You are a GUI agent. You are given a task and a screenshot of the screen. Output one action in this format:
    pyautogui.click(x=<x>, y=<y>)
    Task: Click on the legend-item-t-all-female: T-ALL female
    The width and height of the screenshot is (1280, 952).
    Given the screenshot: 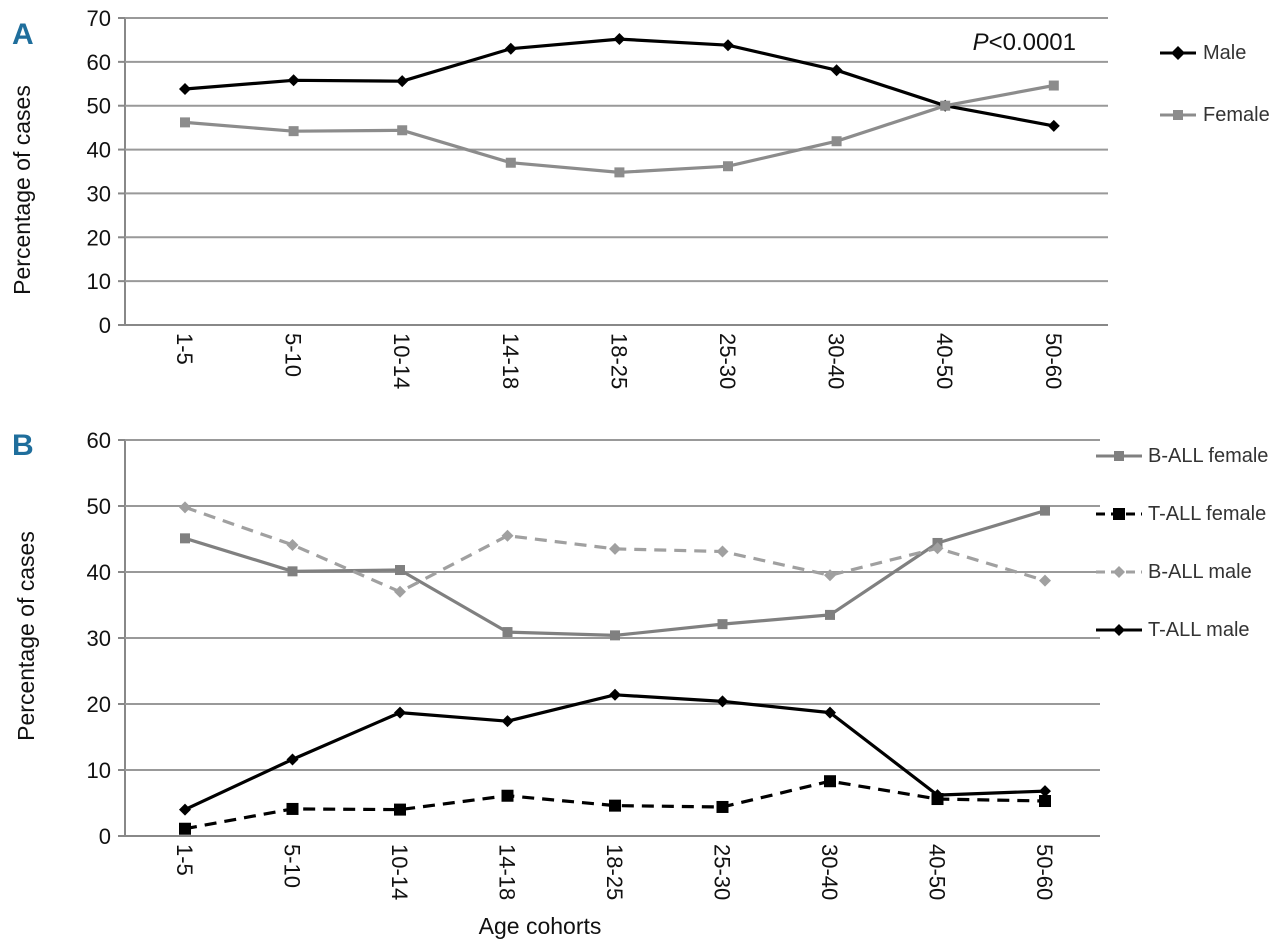 What is the action you would take?
    pyautogui.click(x=1181, y=514)
    